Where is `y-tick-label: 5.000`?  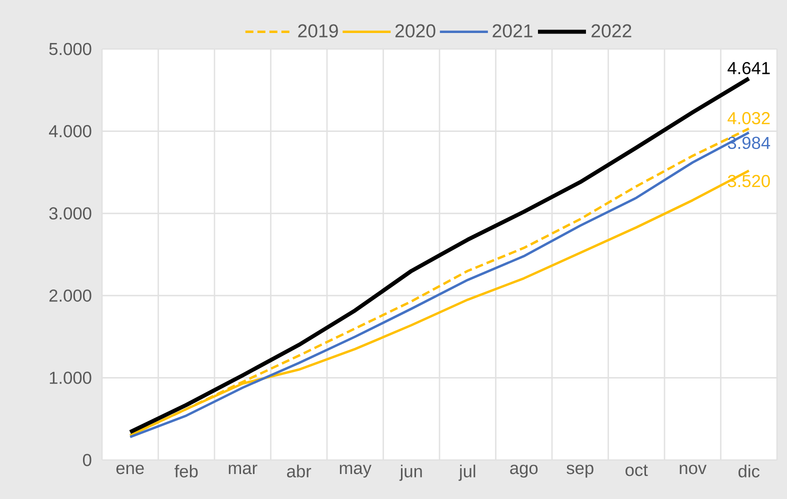 y-tick-label: 5.000 is located at coordinates (70, 49).